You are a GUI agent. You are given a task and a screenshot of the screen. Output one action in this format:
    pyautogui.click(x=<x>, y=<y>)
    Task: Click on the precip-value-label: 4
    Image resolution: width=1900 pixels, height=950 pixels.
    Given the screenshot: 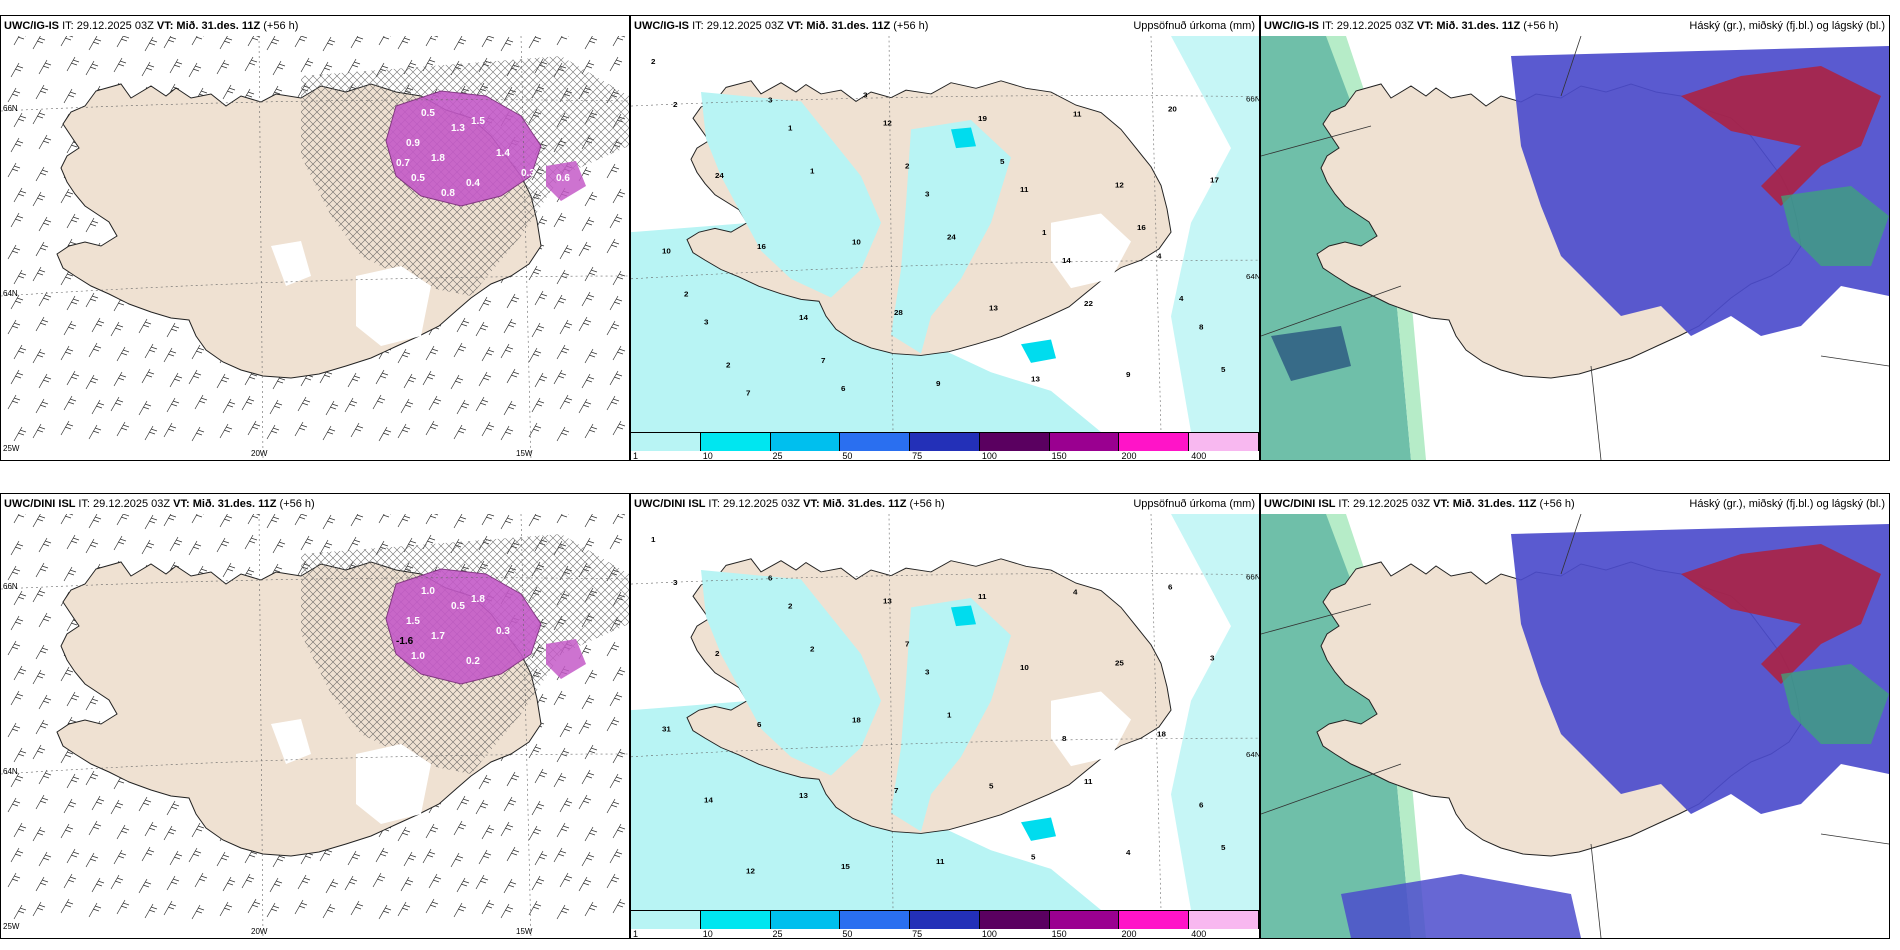 What is the action you would take?
    pyautogui.click(x=1075, y=592)
    